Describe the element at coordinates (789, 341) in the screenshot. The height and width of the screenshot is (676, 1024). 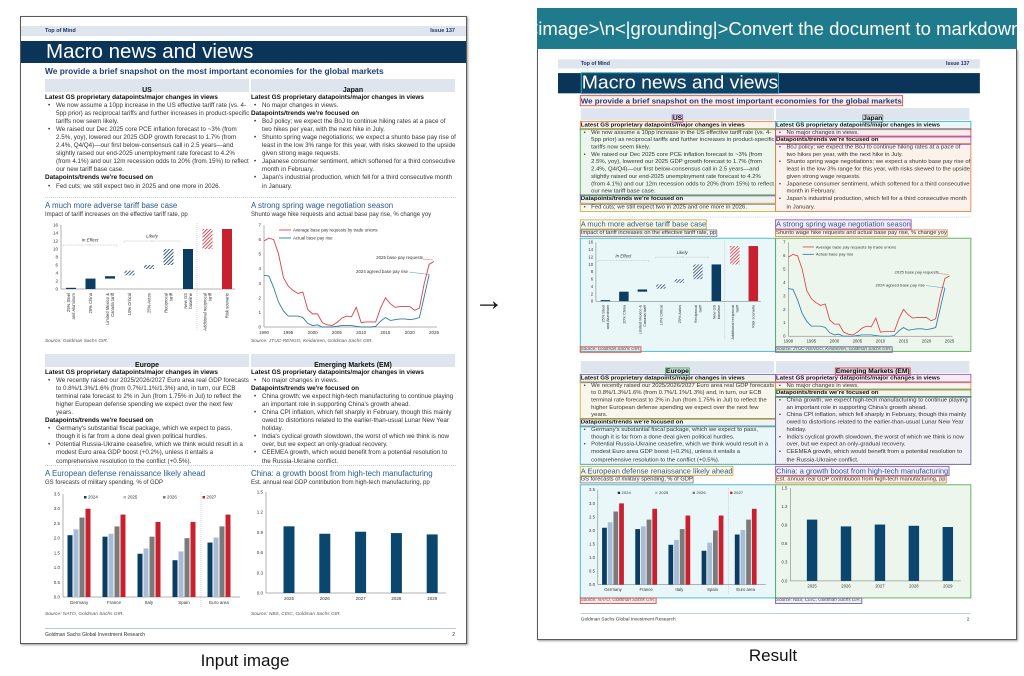
I see `x-tick-label: 1990` at that location.